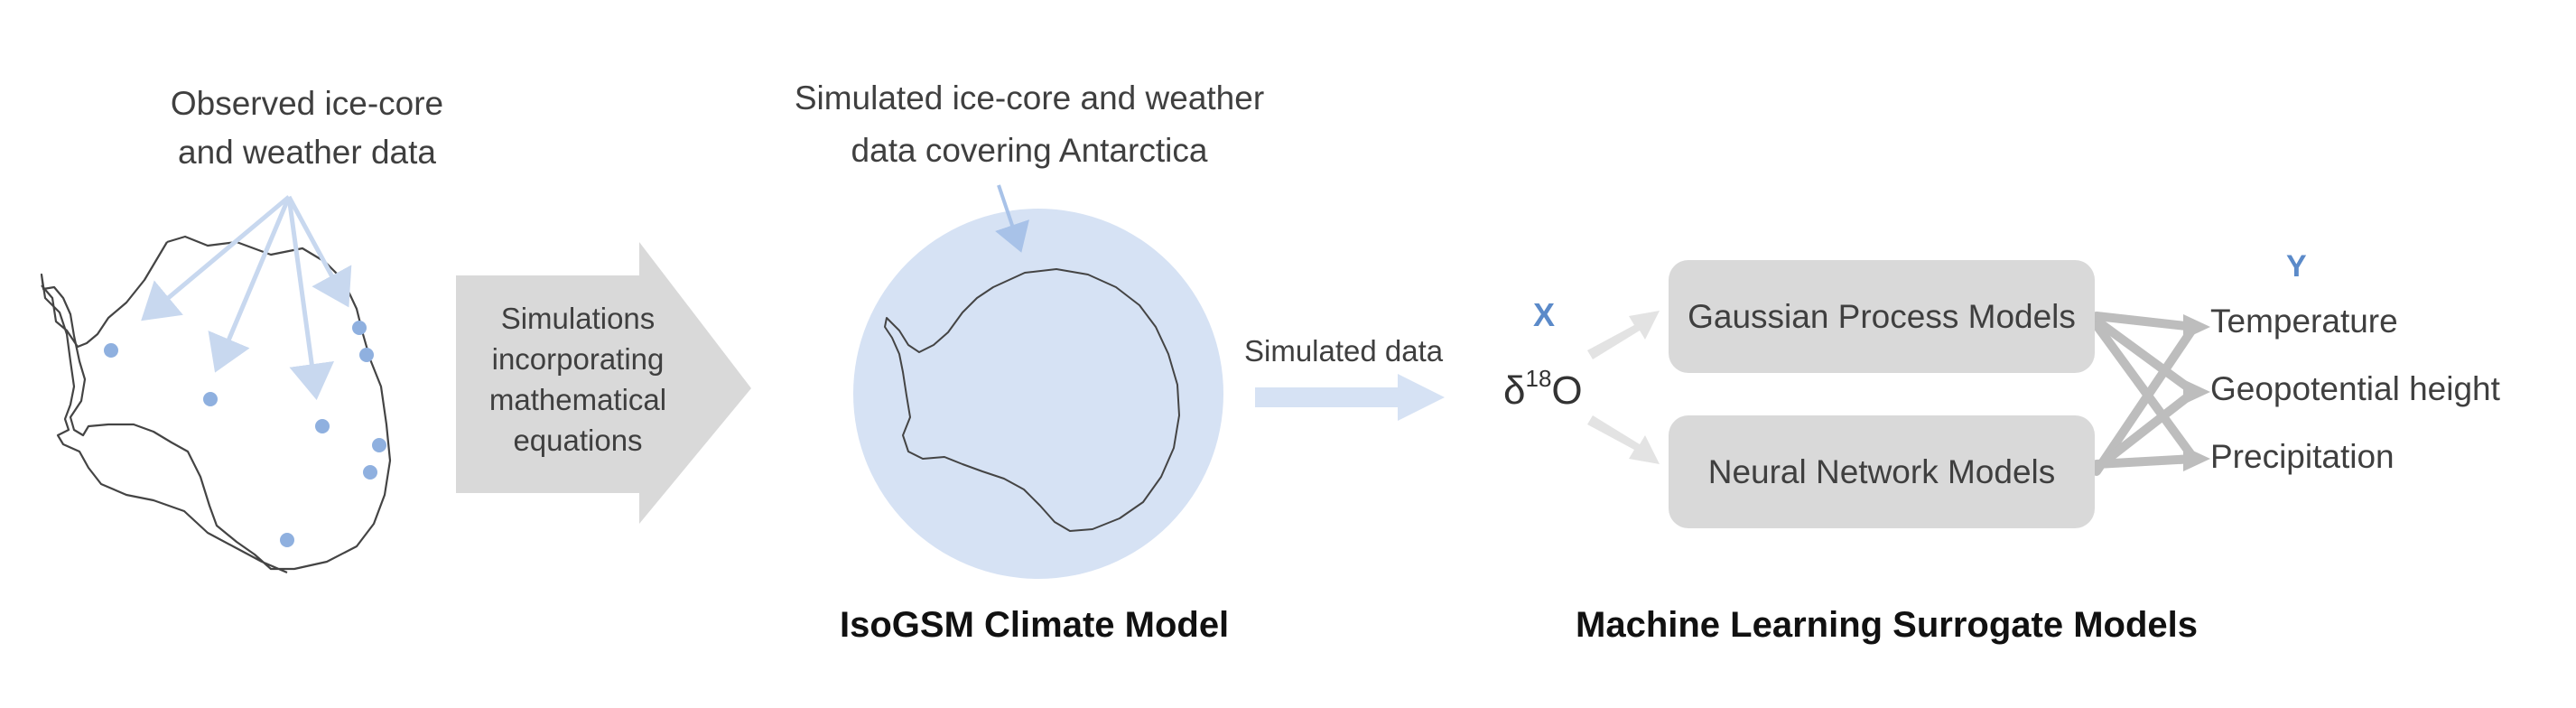 This screenshot has height=708, width=2576. I want to click on simulation-arrow, so click(603, 383).